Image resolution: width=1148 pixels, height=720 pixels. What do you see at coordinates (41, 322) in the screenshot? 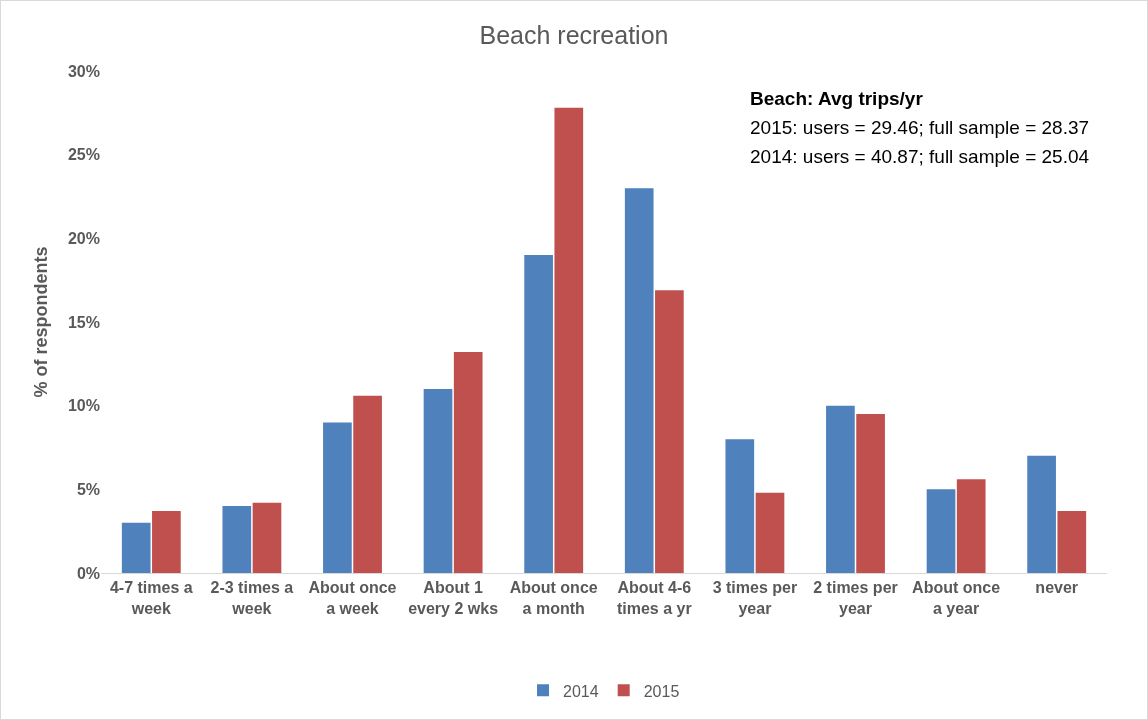
I see `y-axis-title: % of respondents` at bounding box center [41, 322].